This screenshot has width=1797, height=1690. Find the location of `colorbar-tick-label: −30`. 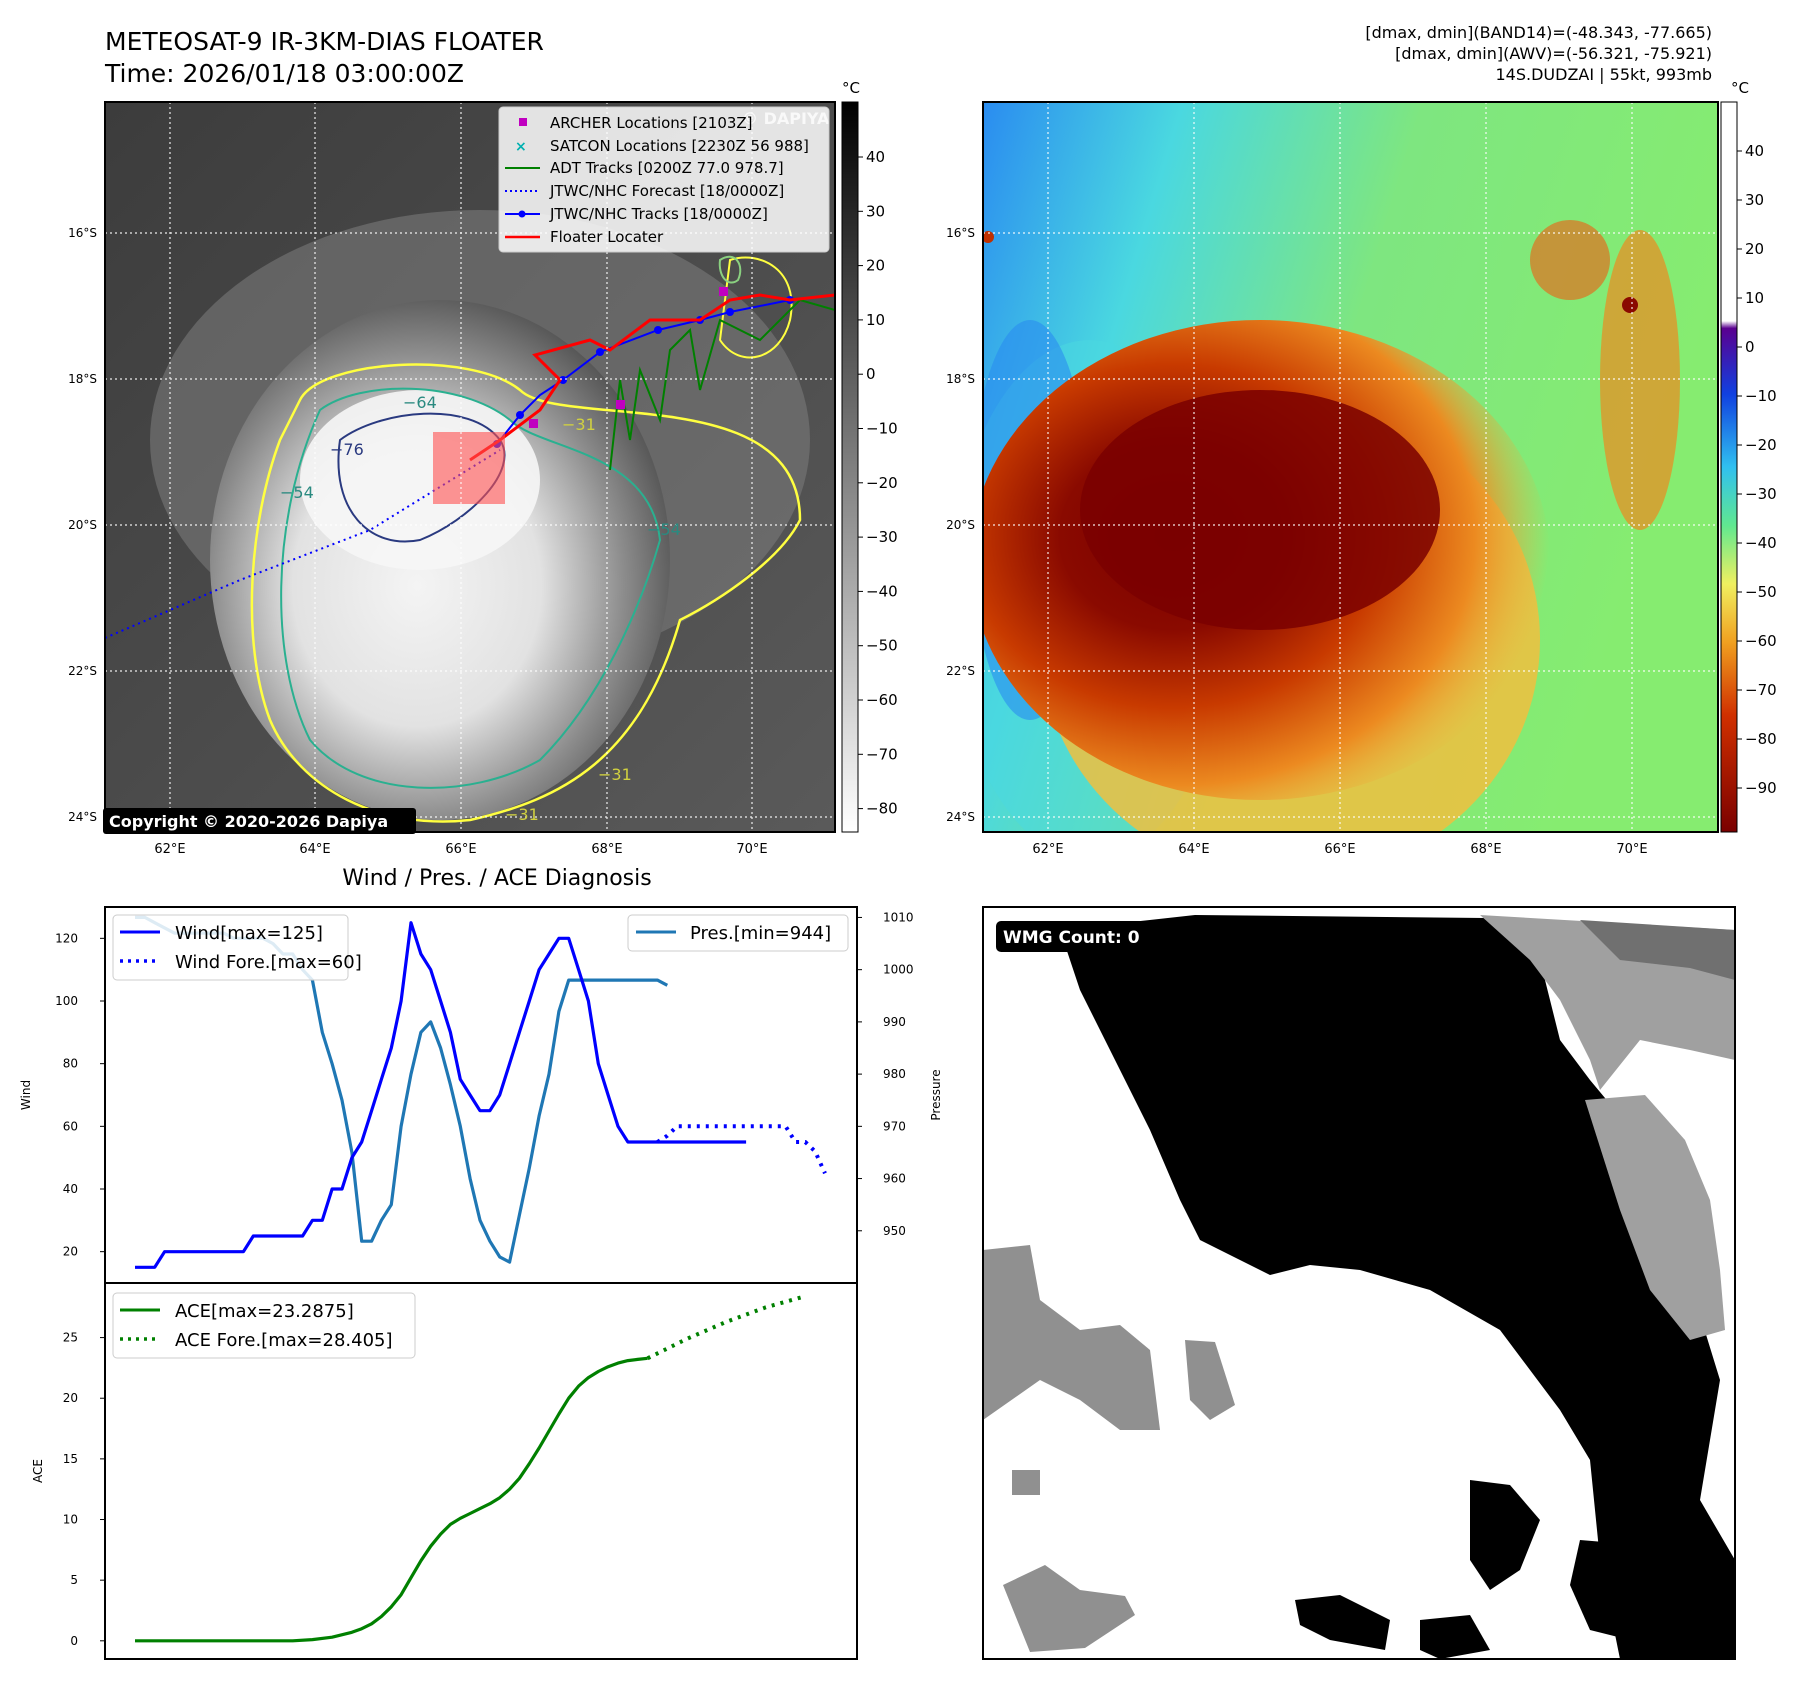

colorbar-tick-label: −30 is located at coordinates (882, 537).